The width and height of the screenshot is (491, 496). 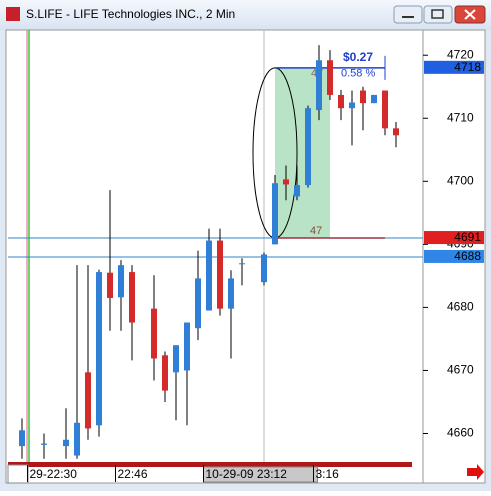 What do you see at coordinates (18, 474) in the screenshot?
I see `scroll-box` at bounding box center [18, 474].